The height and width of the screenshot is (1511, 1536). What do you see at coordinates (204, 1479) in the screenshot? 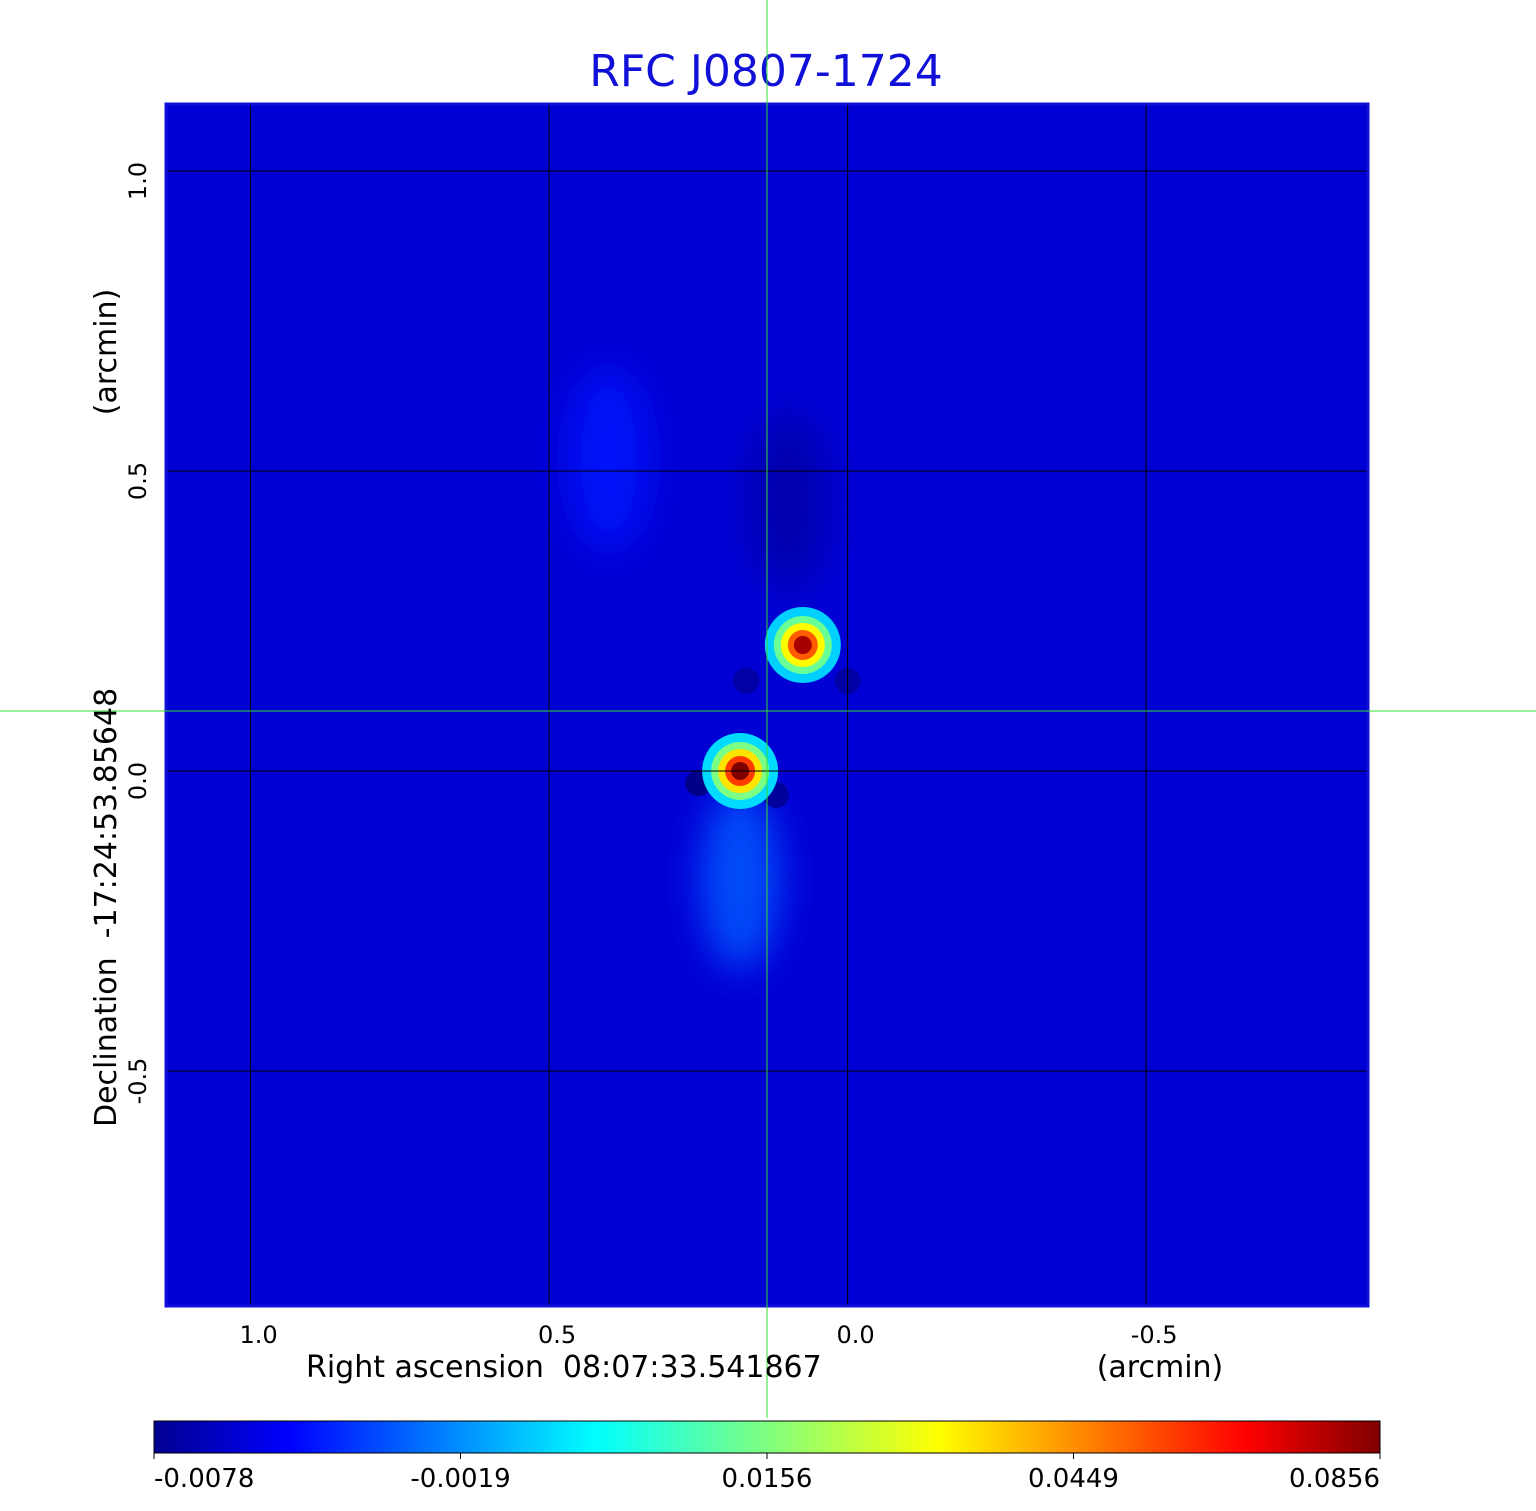
I see `colorbar-tick-label: -0.0078` at bounding box center [204, 1479].